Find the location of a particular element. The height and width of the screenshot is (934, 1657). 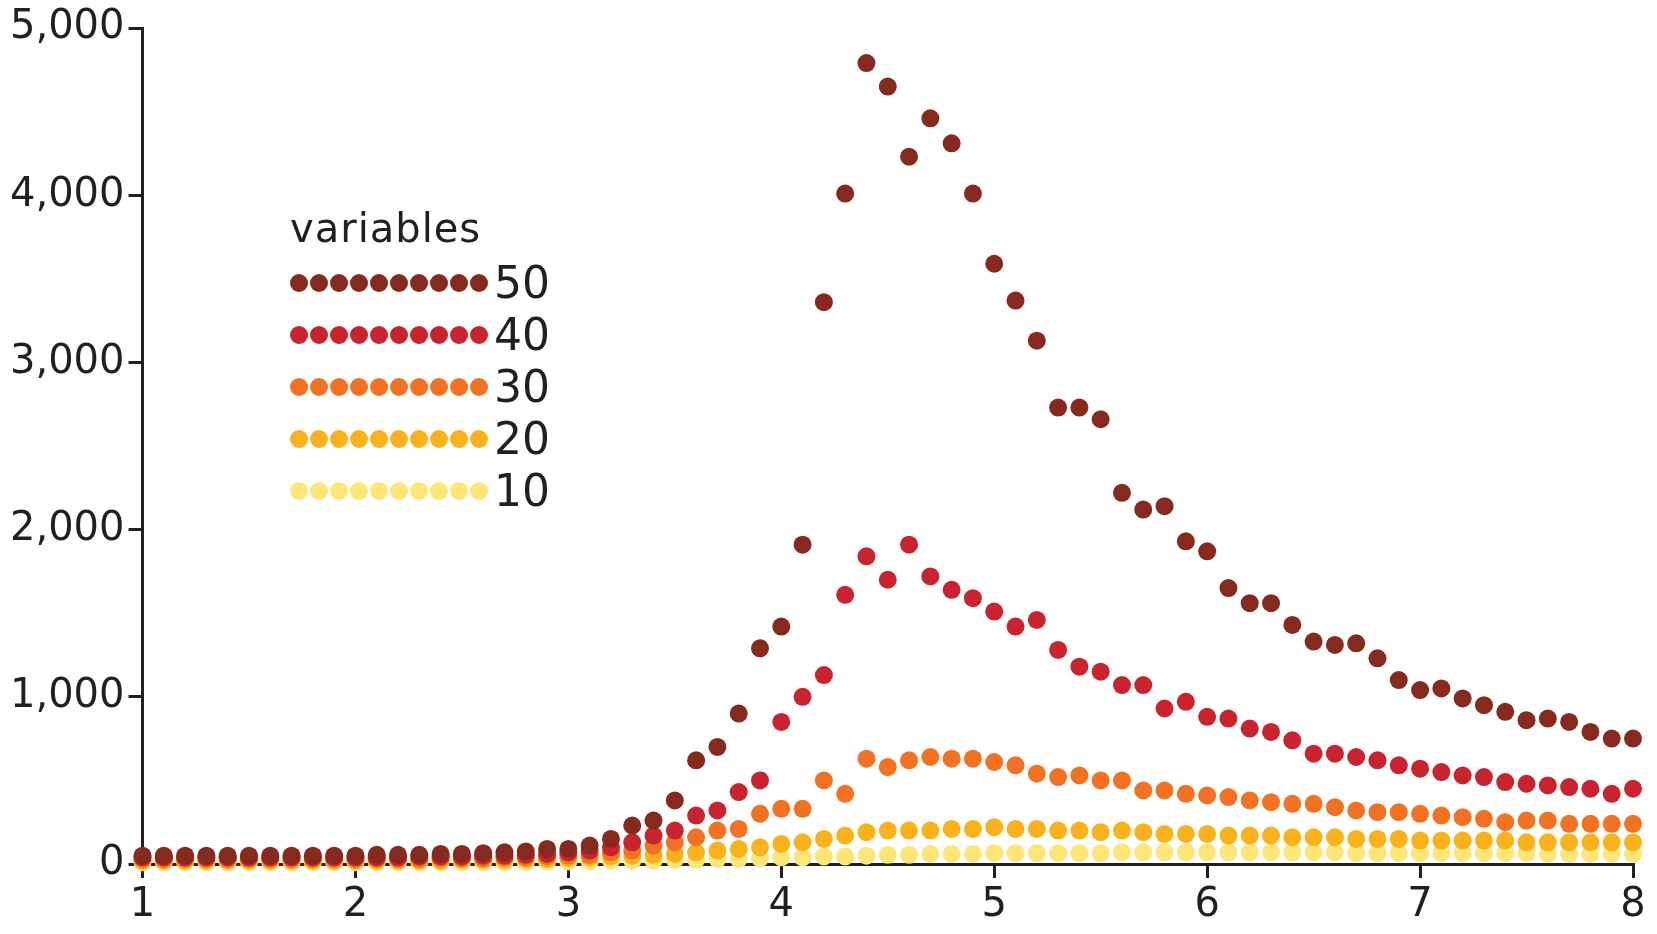

y-tick-label: 1,000 is located at coordinates (67, 693).